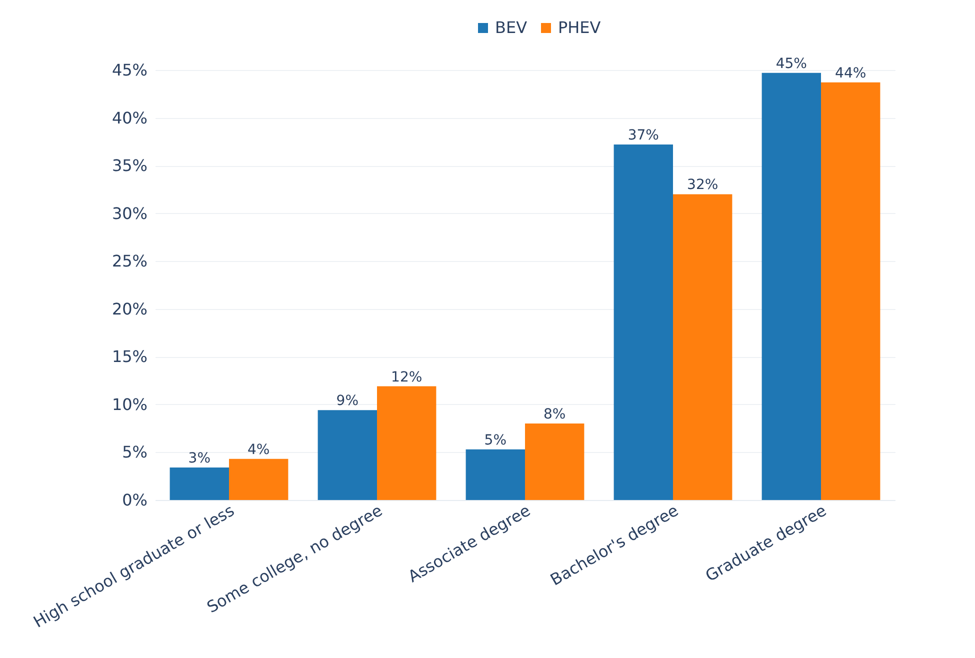  Describe the element at coordinates (130, 356) in the screenshot. I see `y-tick-label: 15%` at that location.